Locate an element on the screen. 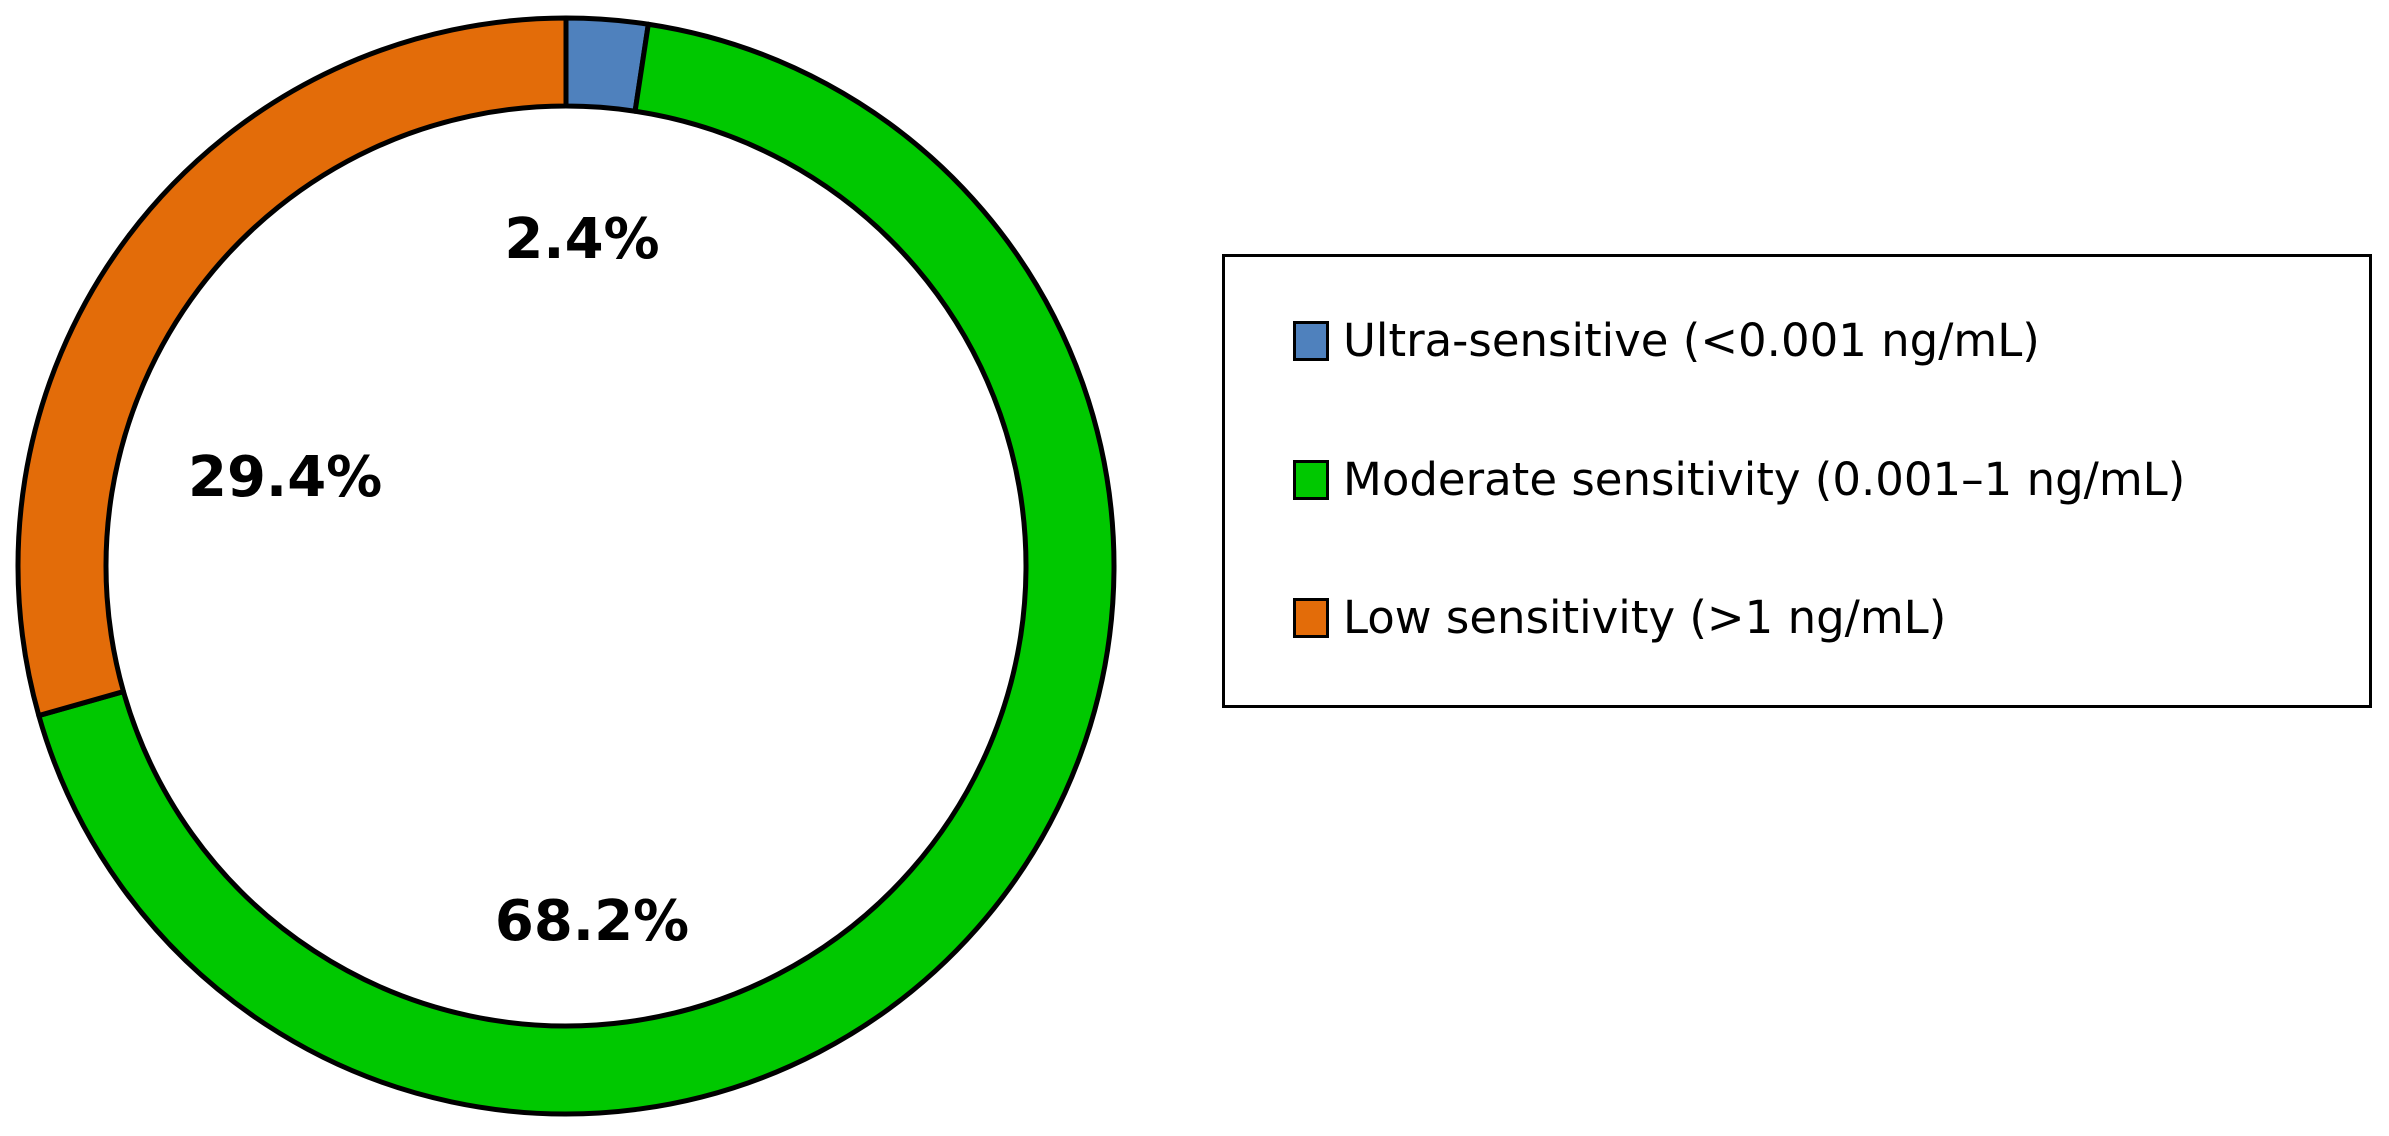  legend-swatch-low-sensitivity is located at coordinates (1311, 617).